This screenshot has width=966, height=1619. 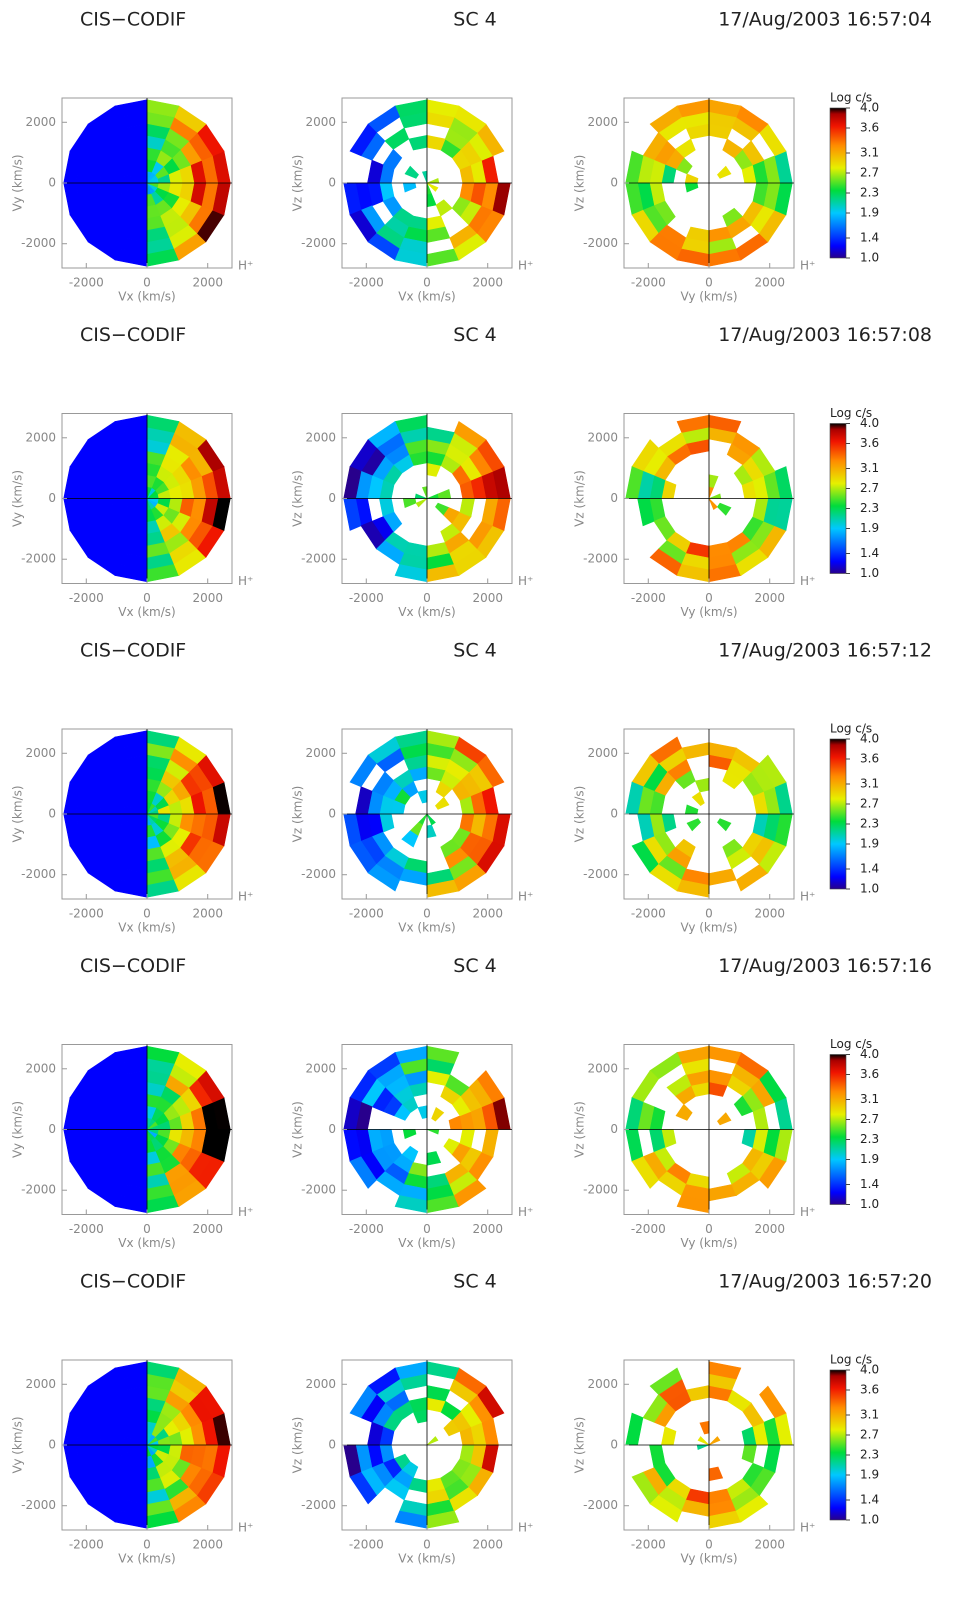 I want to click on colorbar-tick-label: 4.0, so click(x=869, y=1370).